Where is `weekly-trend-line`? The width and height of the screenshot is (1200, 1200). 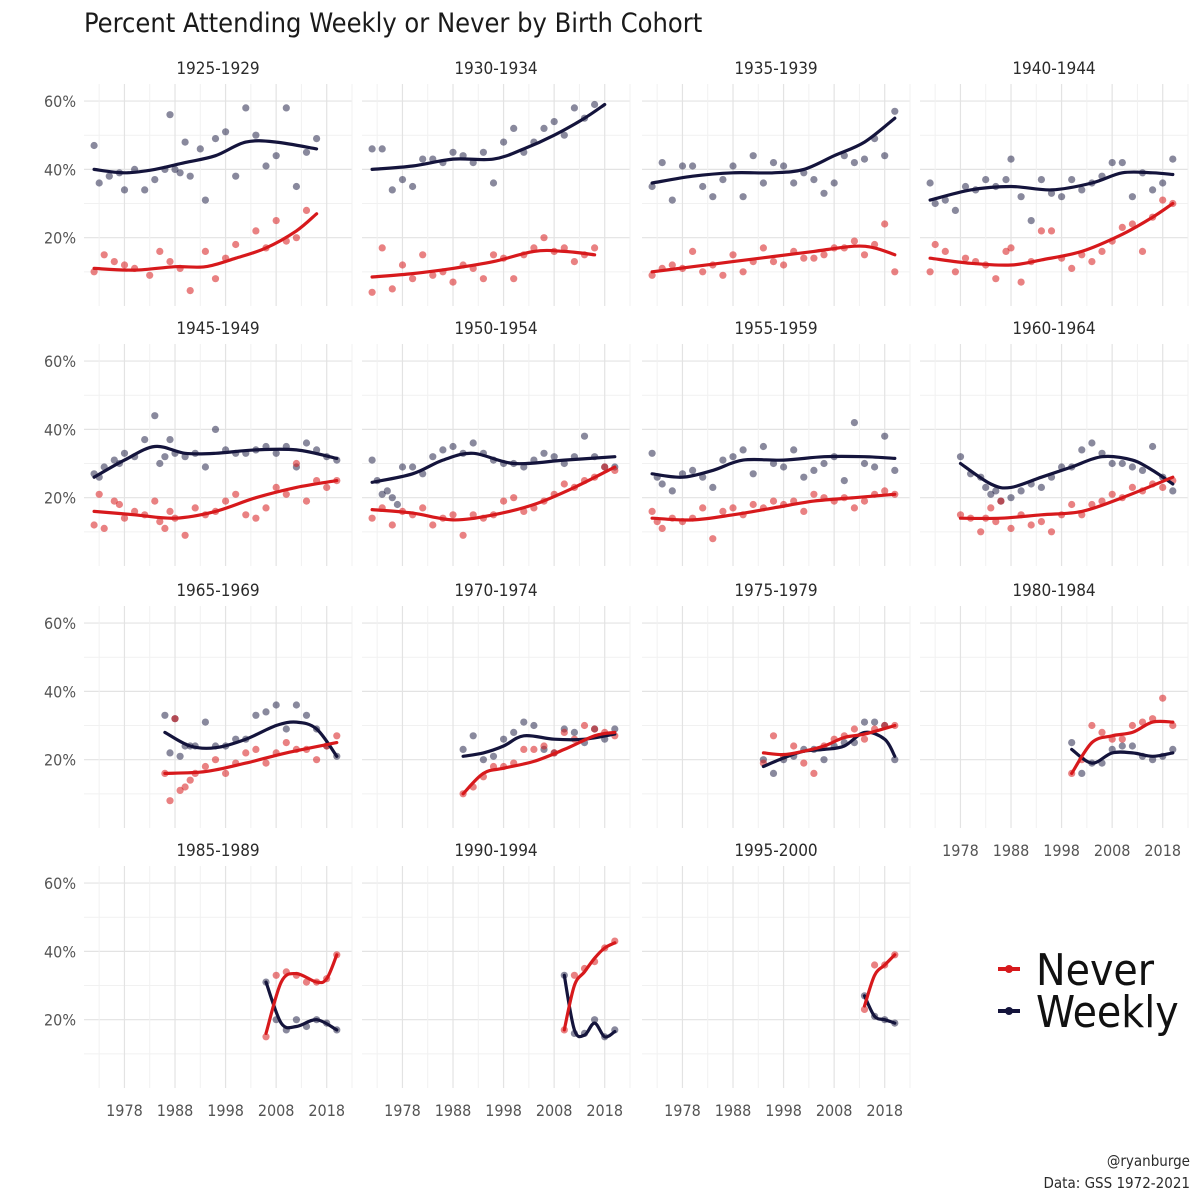 weekly-trend-line is located at coordinates (773, 150).